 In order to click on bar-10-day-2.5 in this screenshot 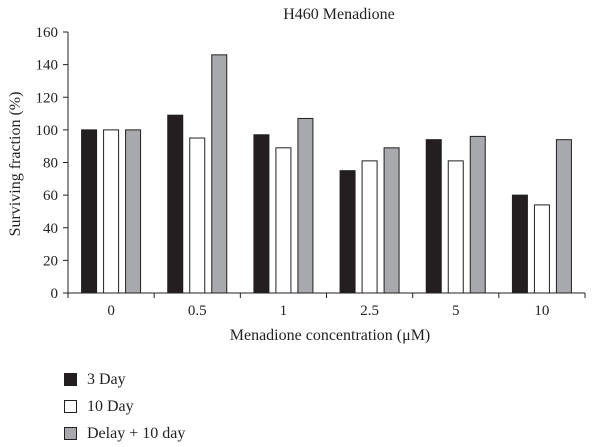, I will do `click(369, 227)`.